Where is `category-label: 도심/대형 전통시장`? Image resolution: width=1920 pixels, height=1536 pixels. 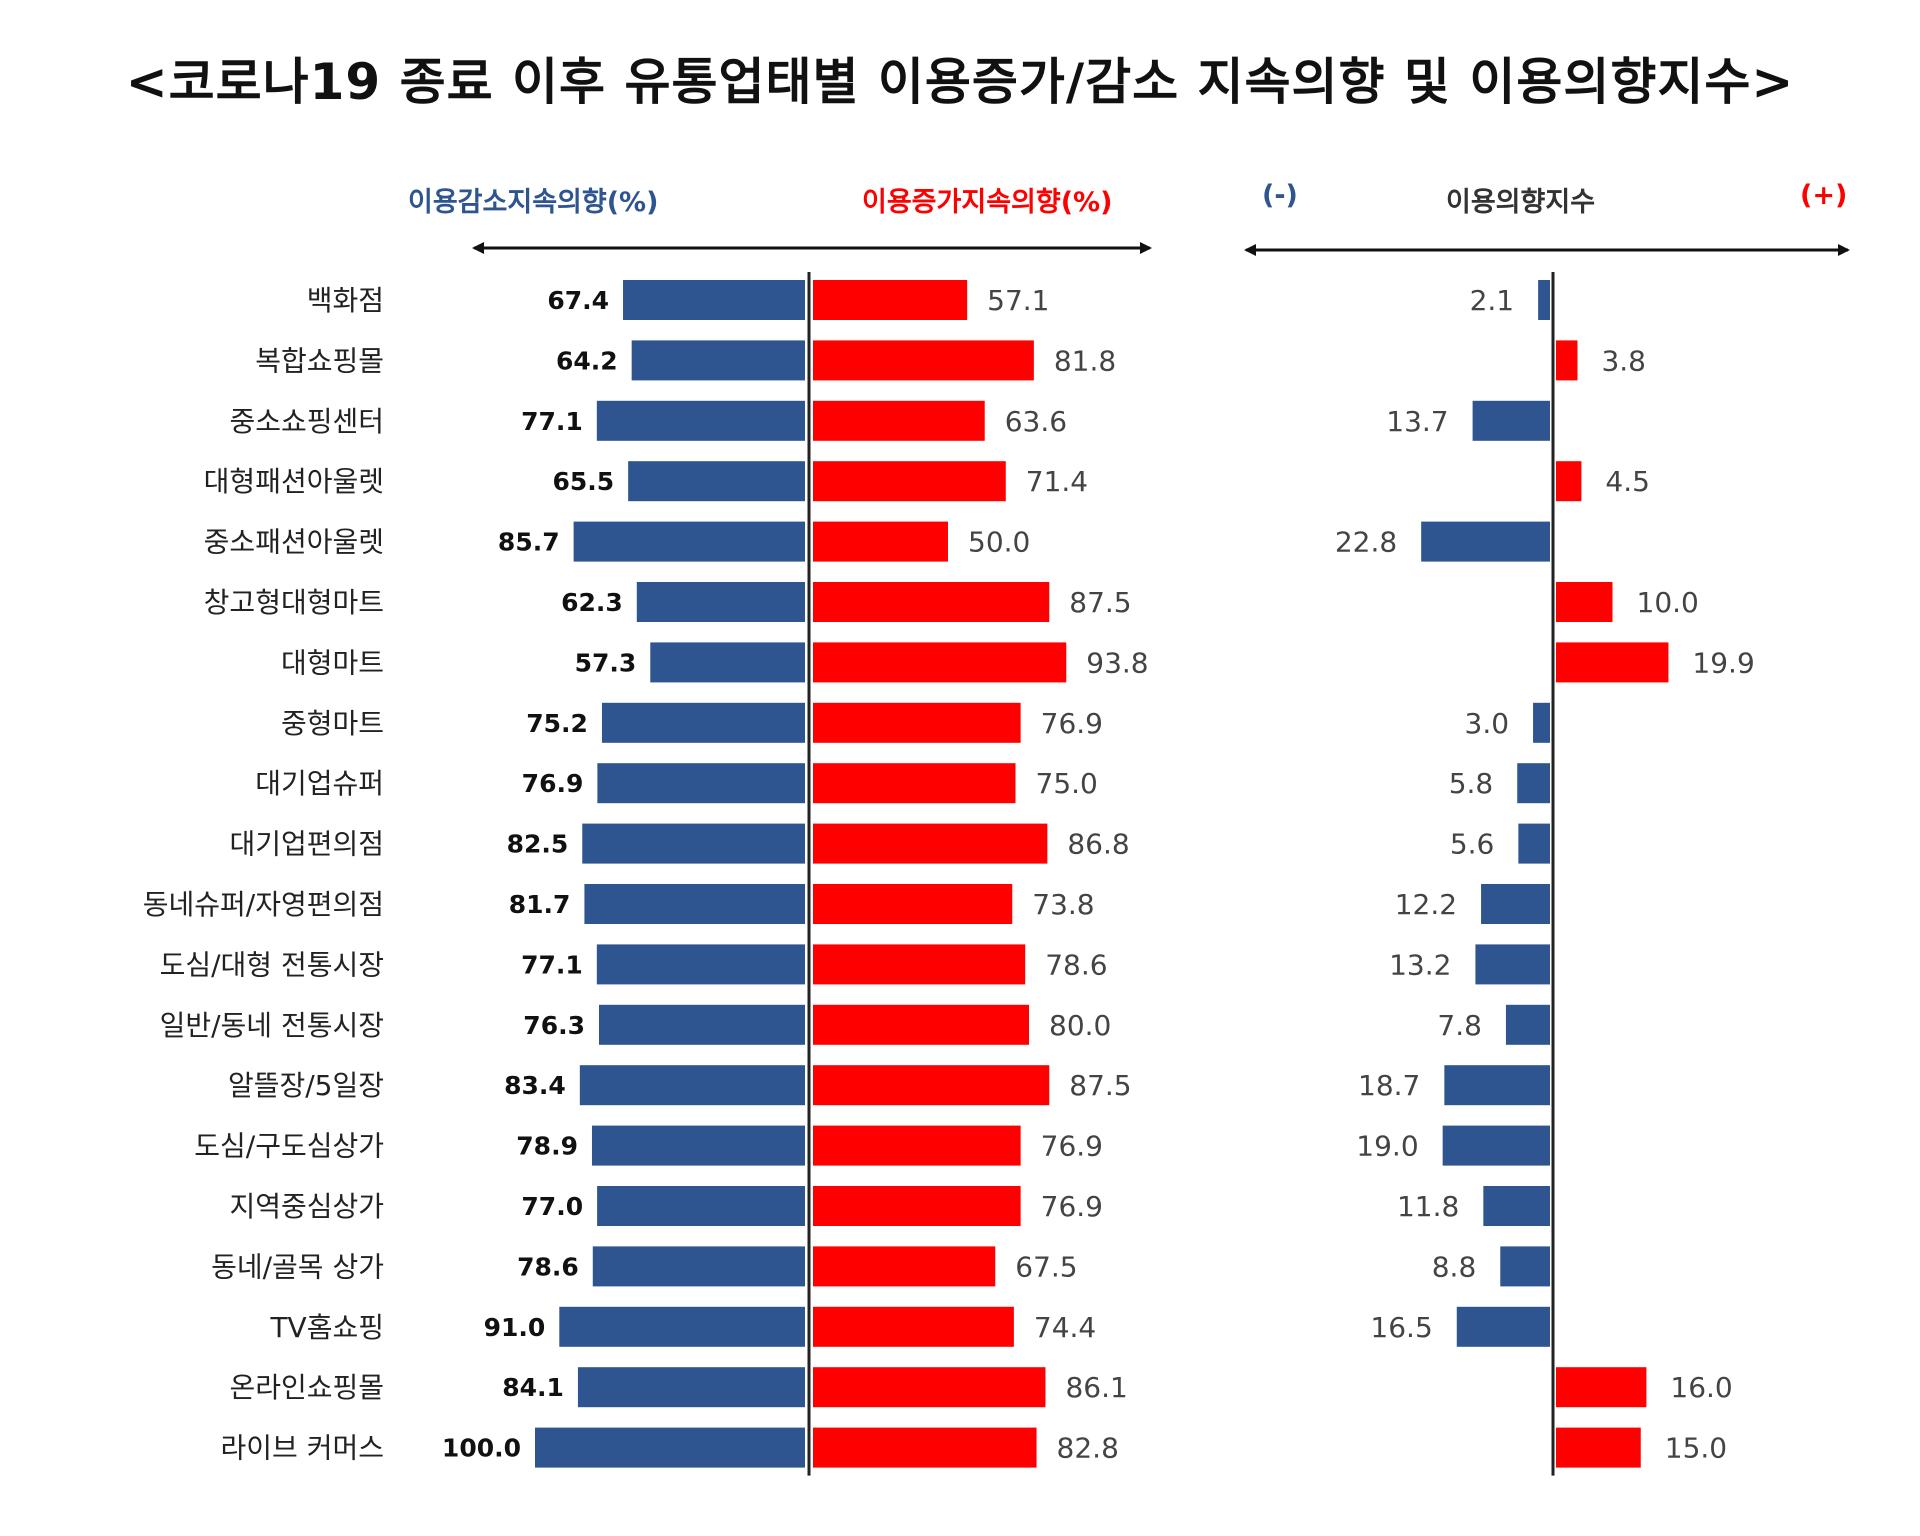 category-label: 도심/대형 전통시장 is located at coordinates (272, 964).